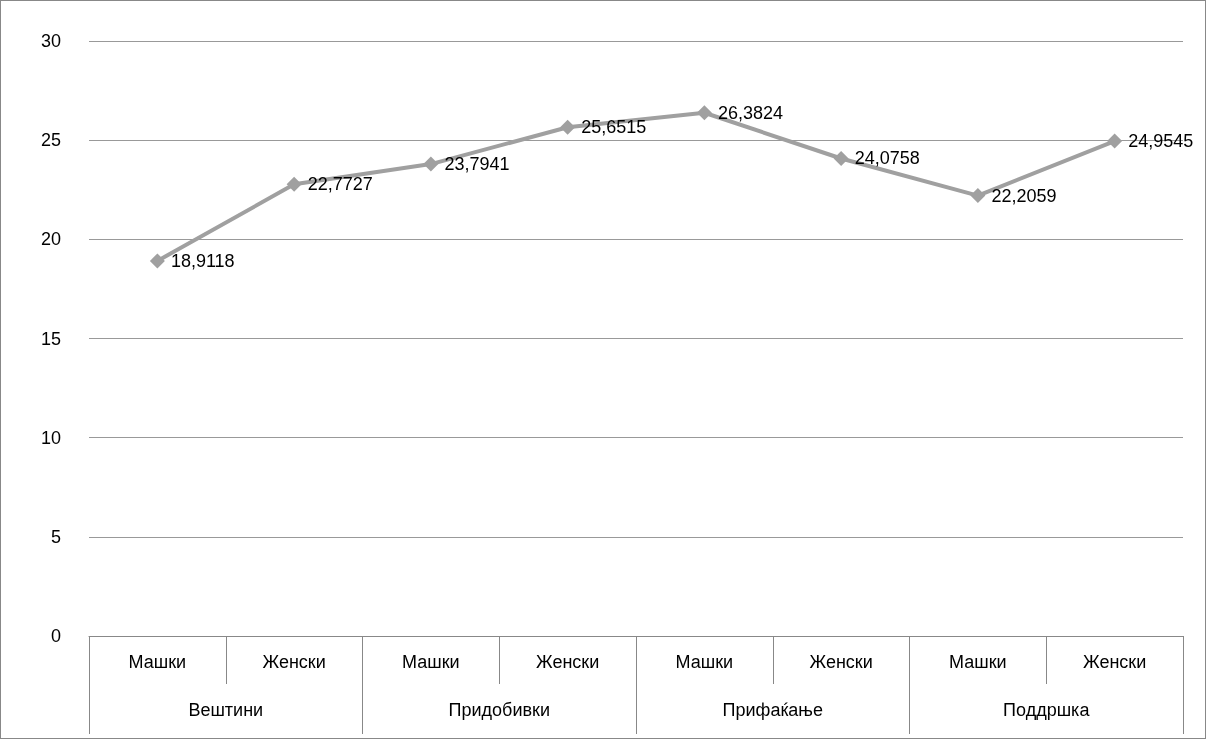 This screenshot has height=739, width=1206. I want to click on y-tick-label: 10, so click(50, 437).